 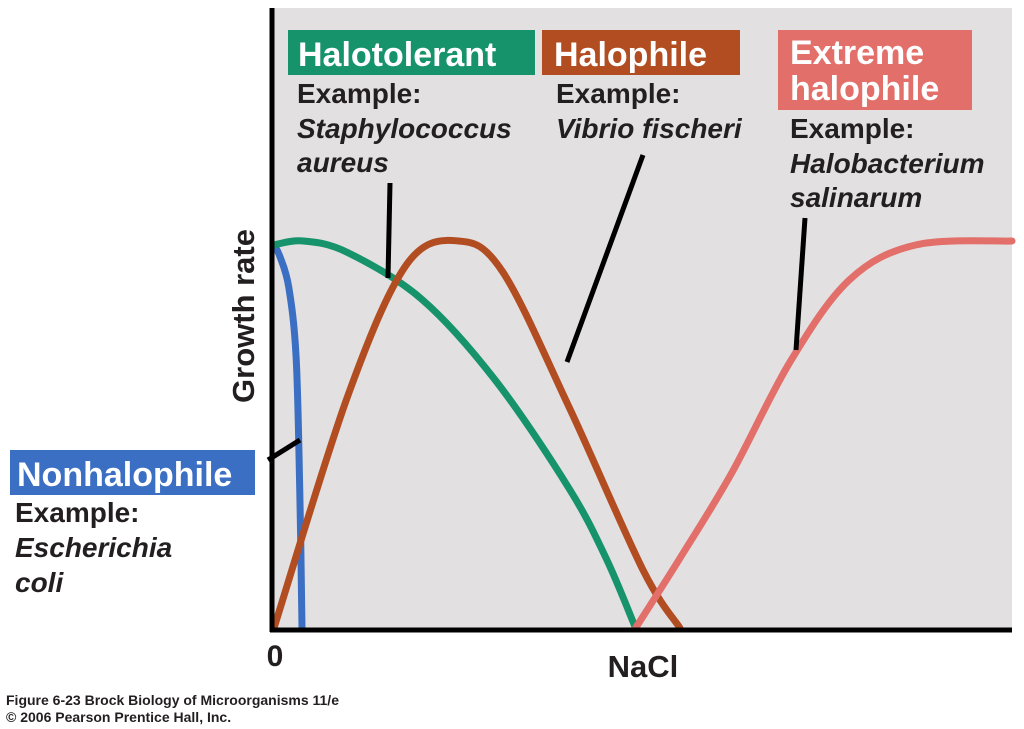 What do you see at coordinates (243, 316) in the screenshot?
I see `y-axis-title: Growth rate` at bounding box center [243, 316].